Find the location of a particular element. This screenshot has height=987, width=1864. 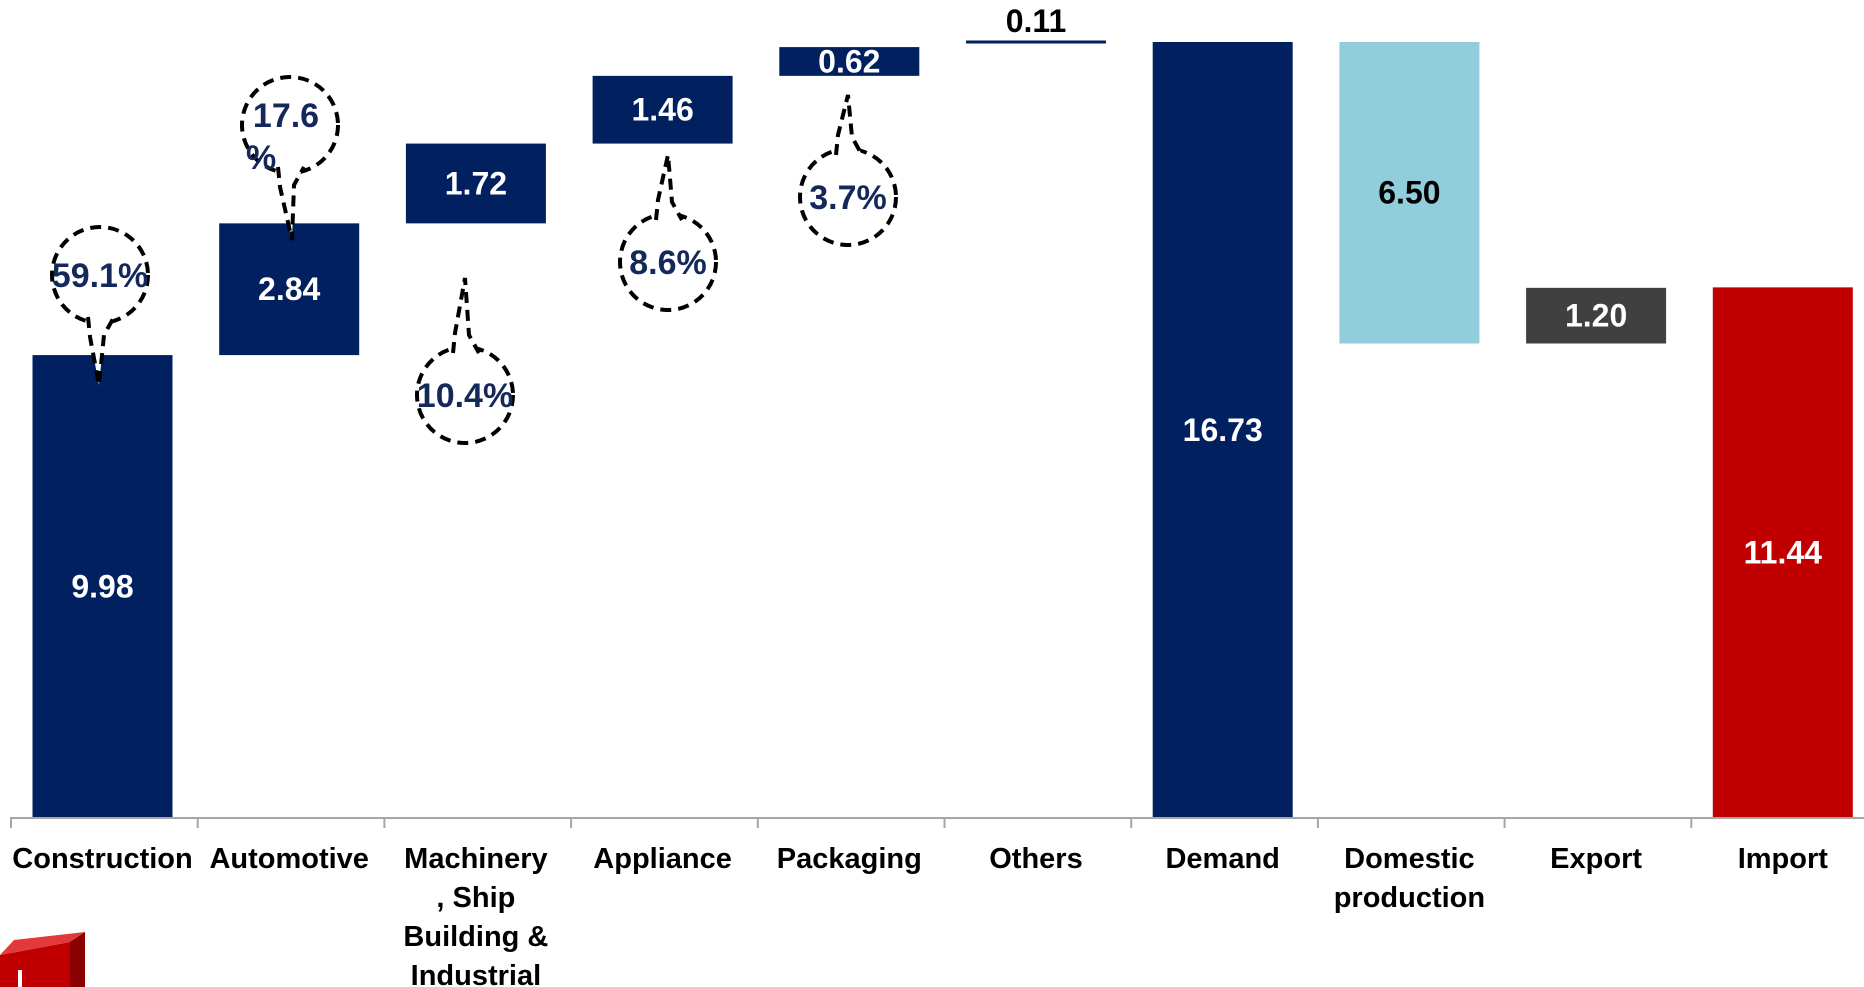

bar-demand is located at coordinates (1222, 430).